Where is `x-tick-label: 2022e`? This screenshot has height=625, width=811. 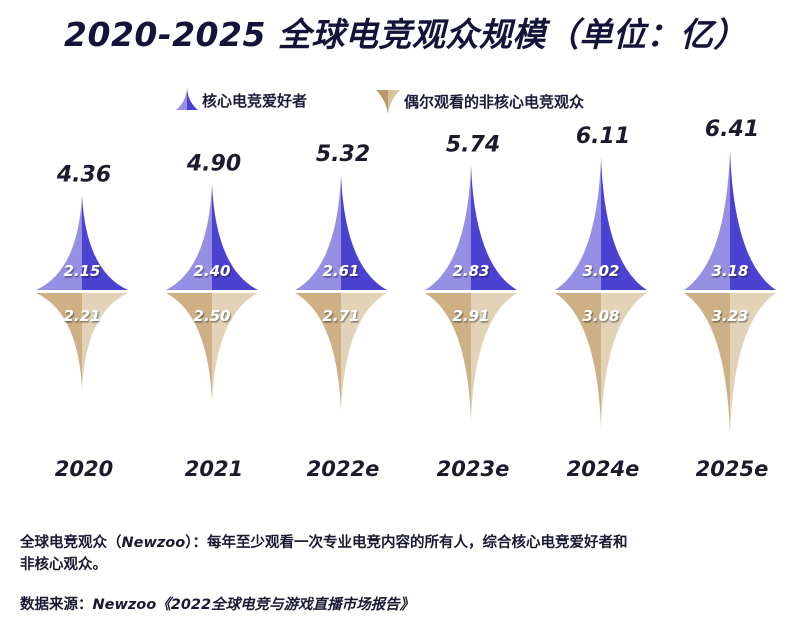
x-tick-label: 2022e is located at coordinates (343, 469).